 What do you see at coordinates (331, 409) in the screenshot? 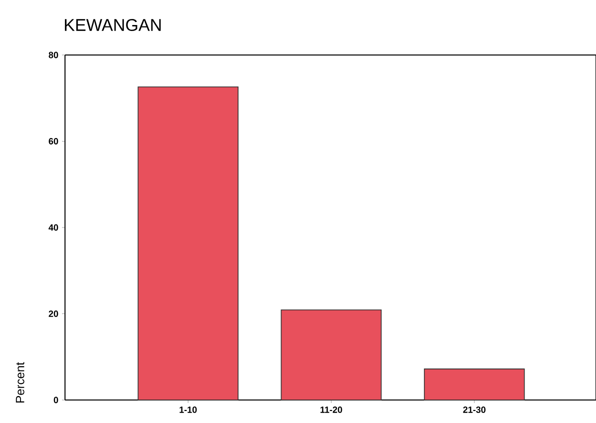
I see `x-tick-label: 11-20` at bounding box center [331, 409].